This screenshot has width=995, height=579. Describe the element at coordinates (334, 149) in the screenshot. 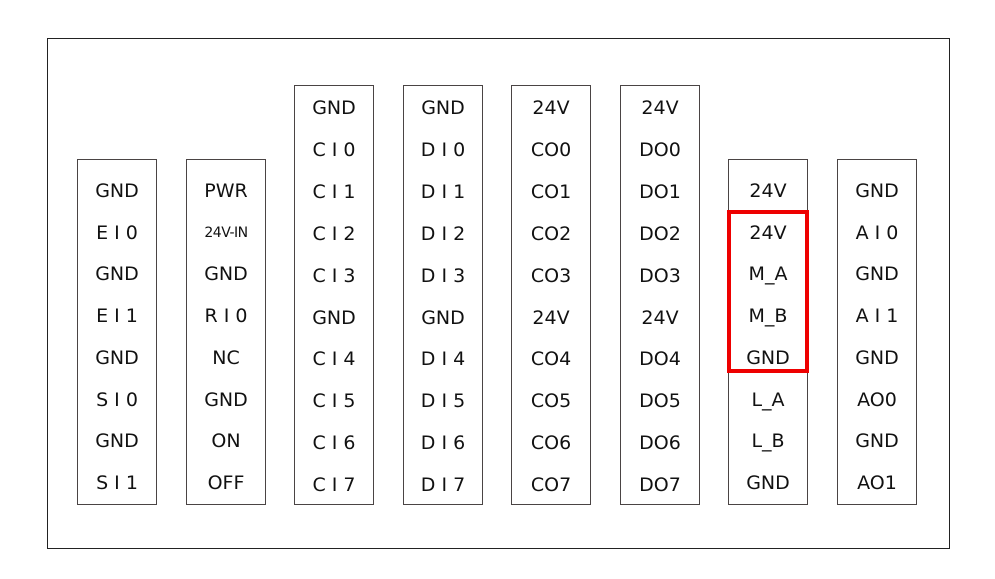

I see `pin-label: C I 0` at that location.